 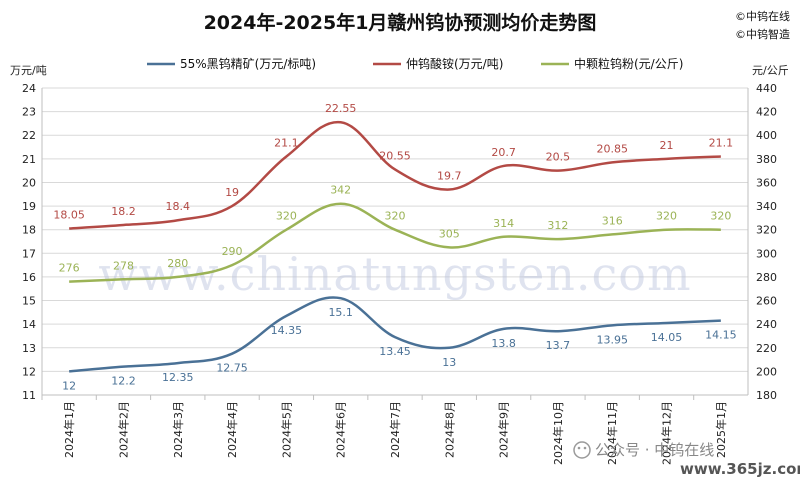 I want to click on data-label: 314, so click(x=503, y=223).